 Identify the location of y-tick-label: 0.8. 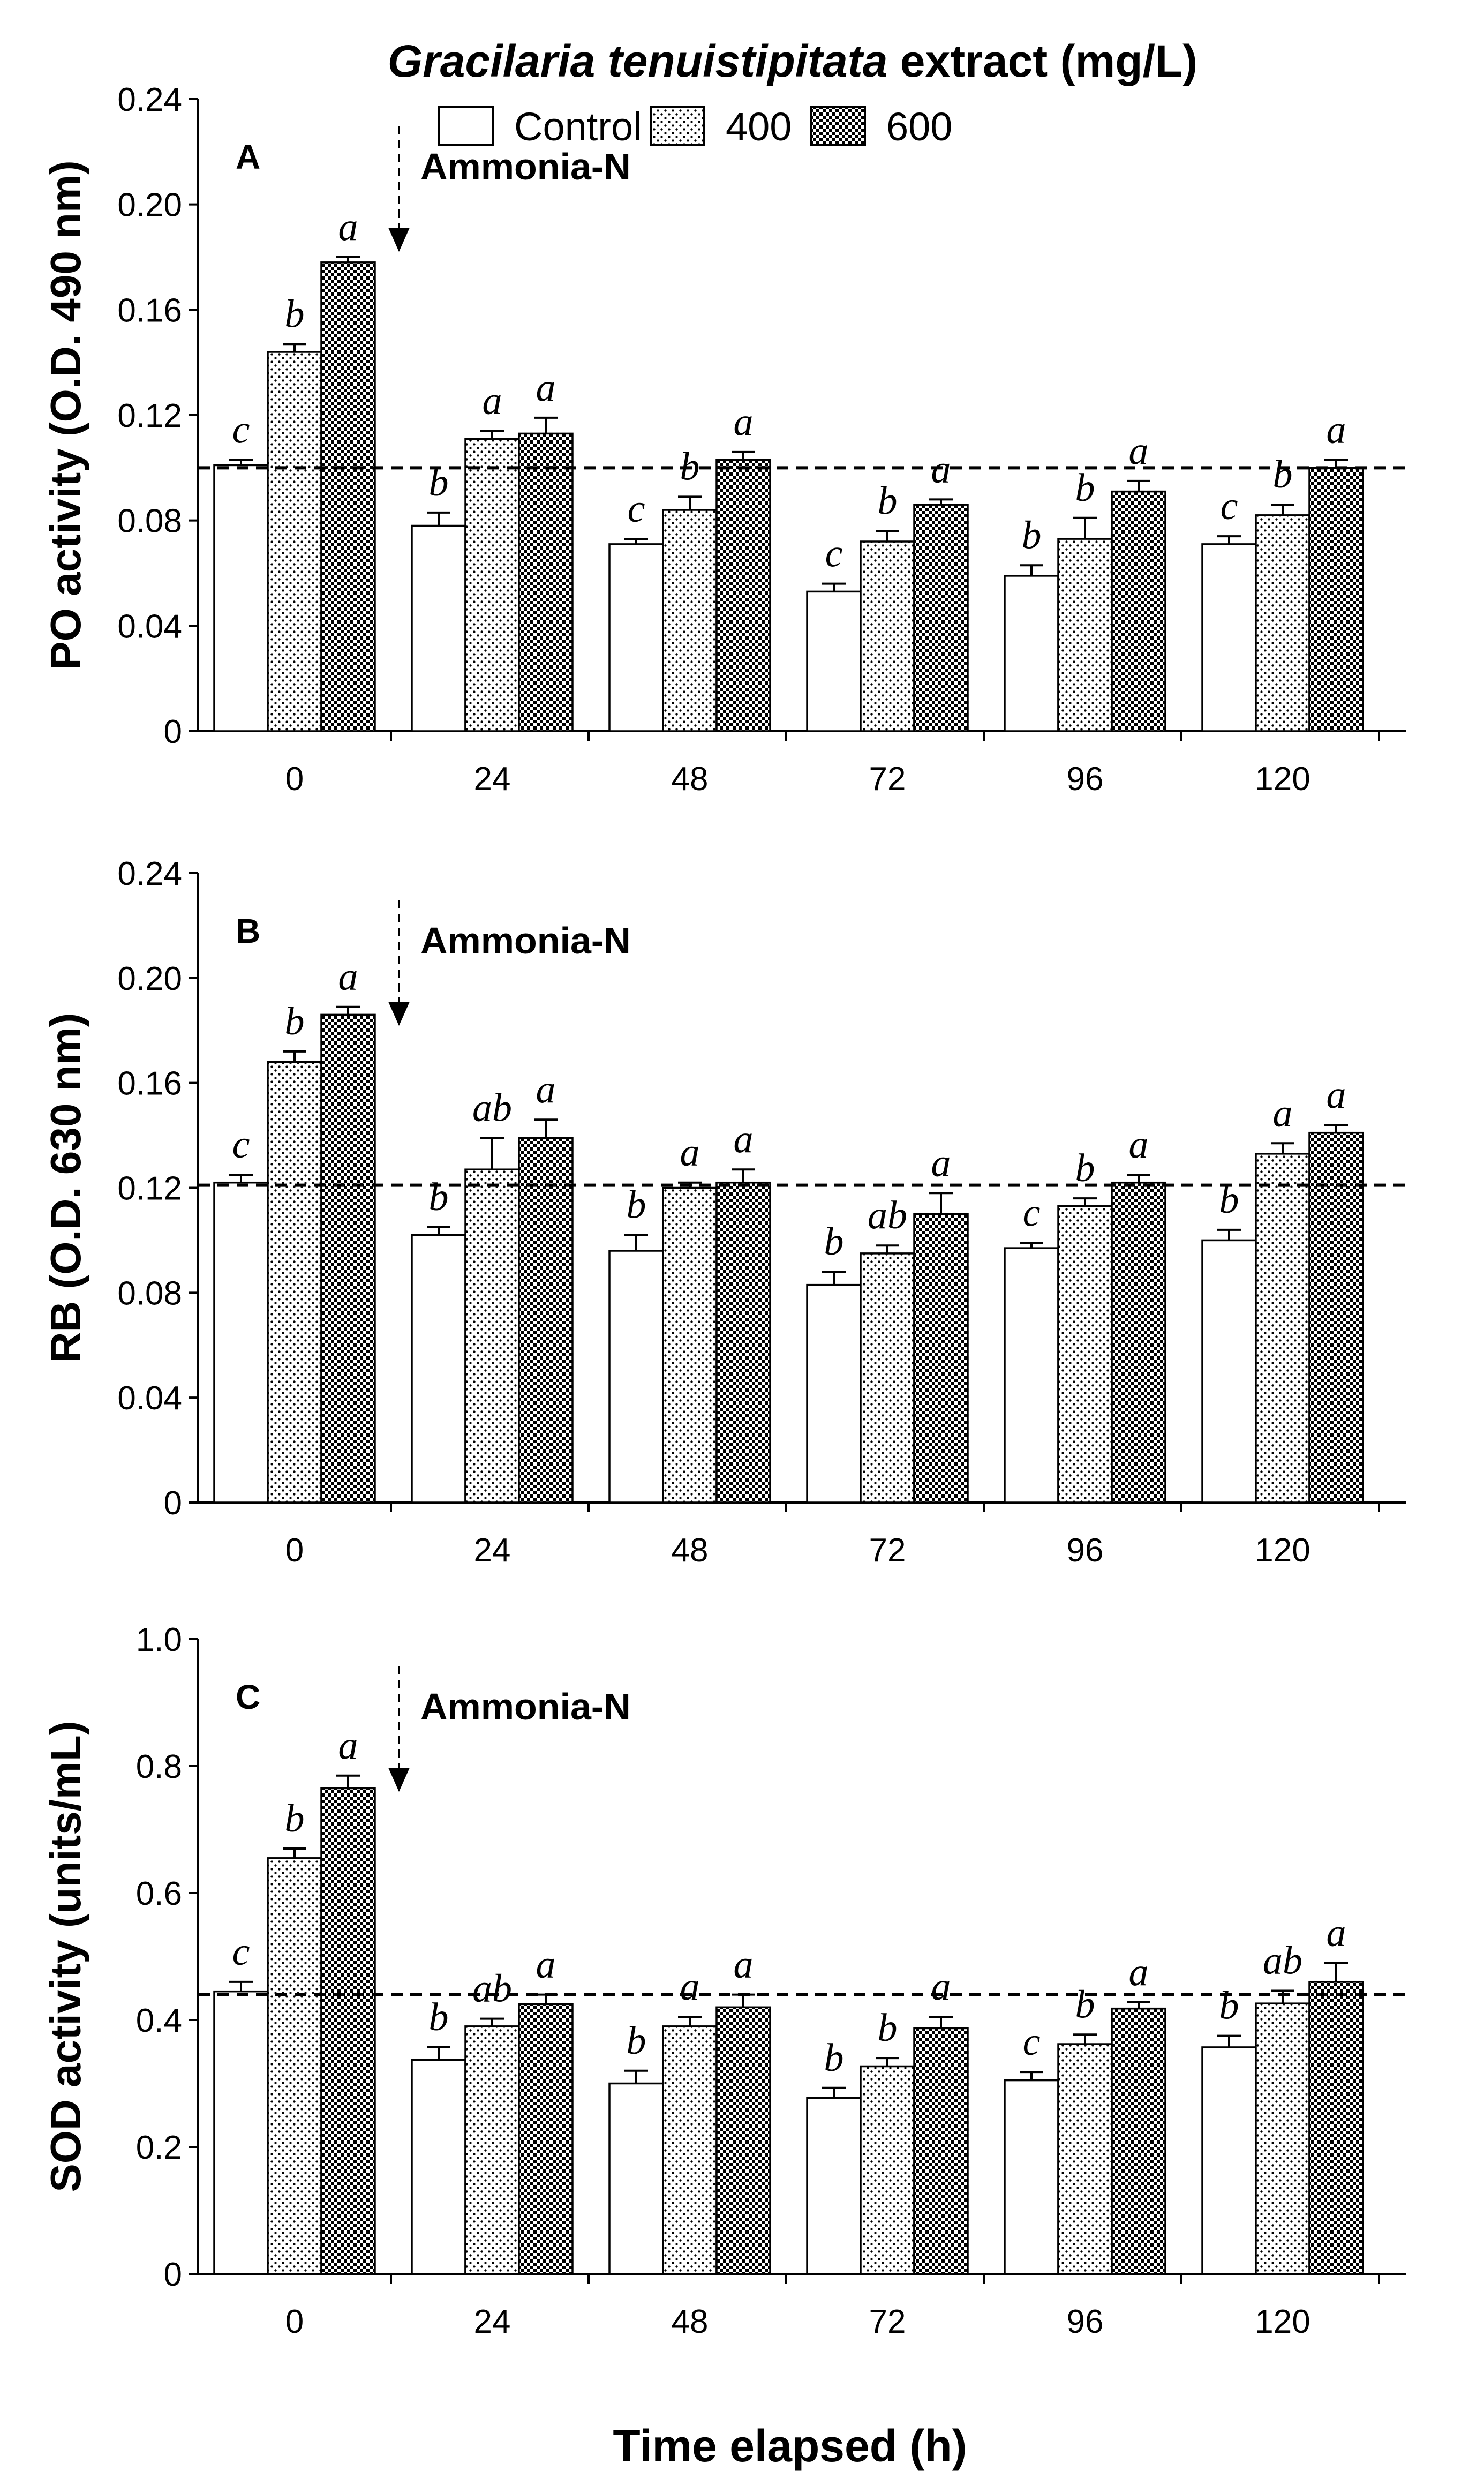
(159, 1766).